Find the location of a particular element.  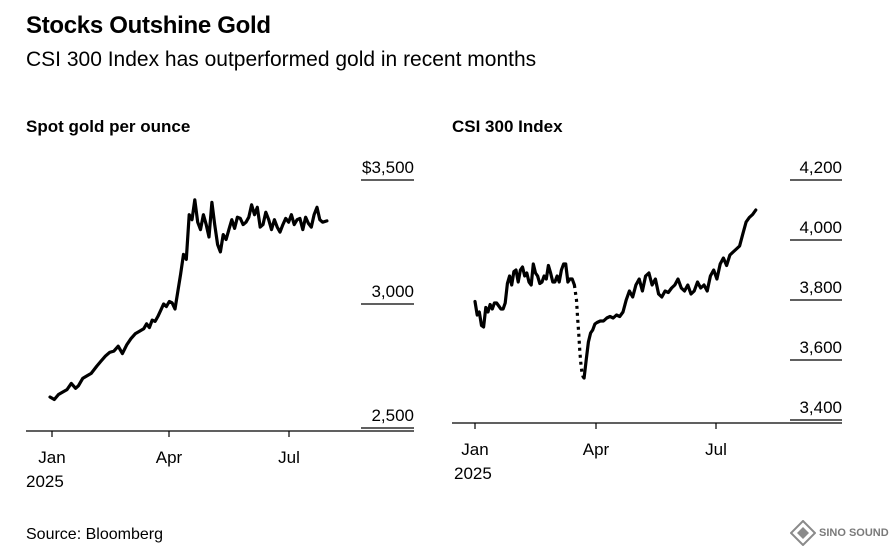

csi-y-tick-label: 3,600 is located at coordinates (820, 347).